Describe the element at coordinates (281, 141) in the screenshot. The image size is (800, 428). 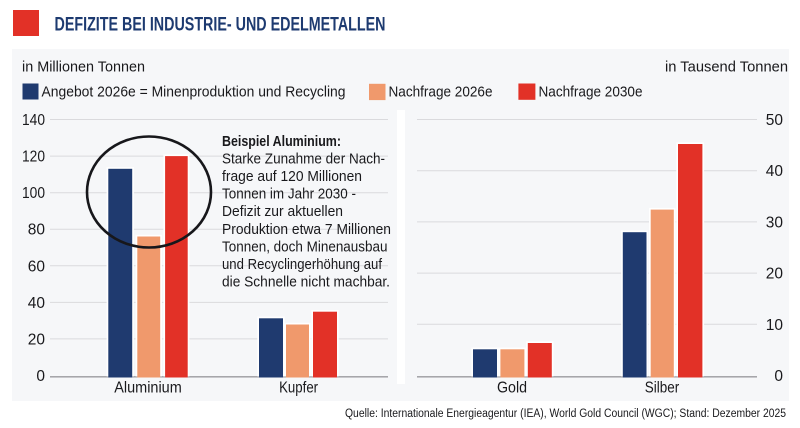
I see `svg-text: Beispiel Aluminium:` at that location.